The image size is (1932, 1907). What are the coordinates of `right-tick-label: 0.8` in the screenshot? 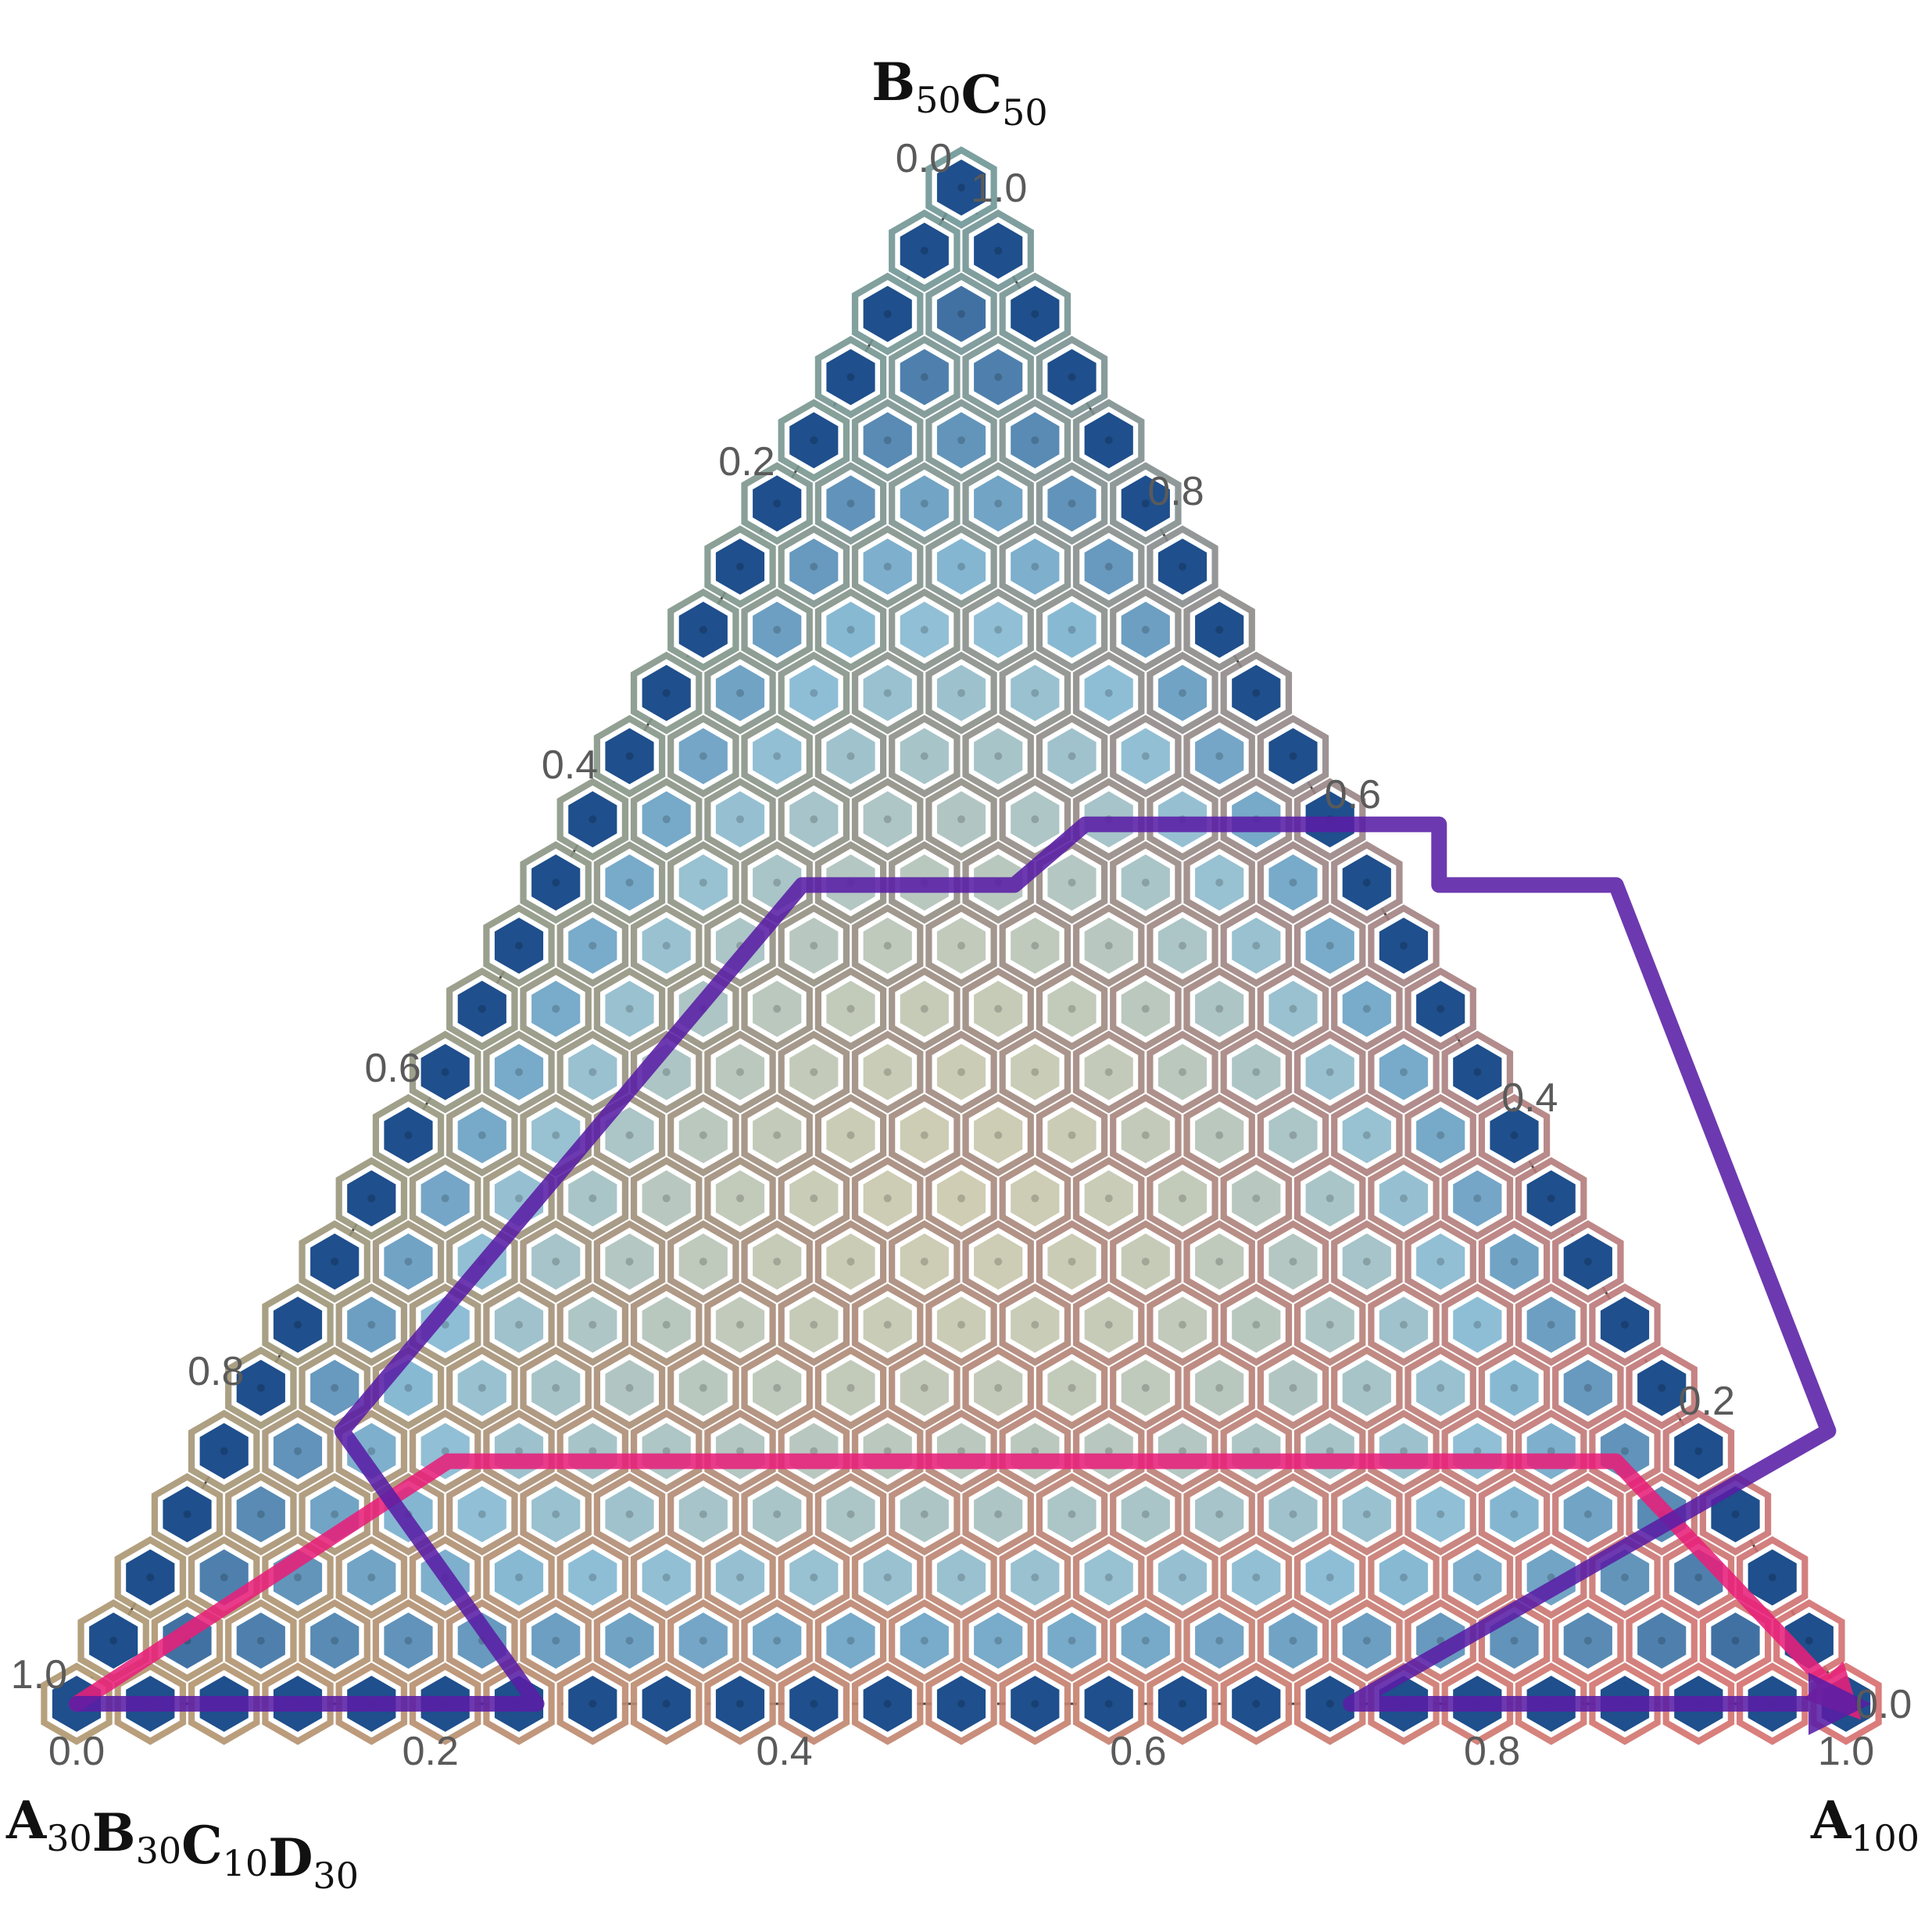 It's located at (1175, 491).